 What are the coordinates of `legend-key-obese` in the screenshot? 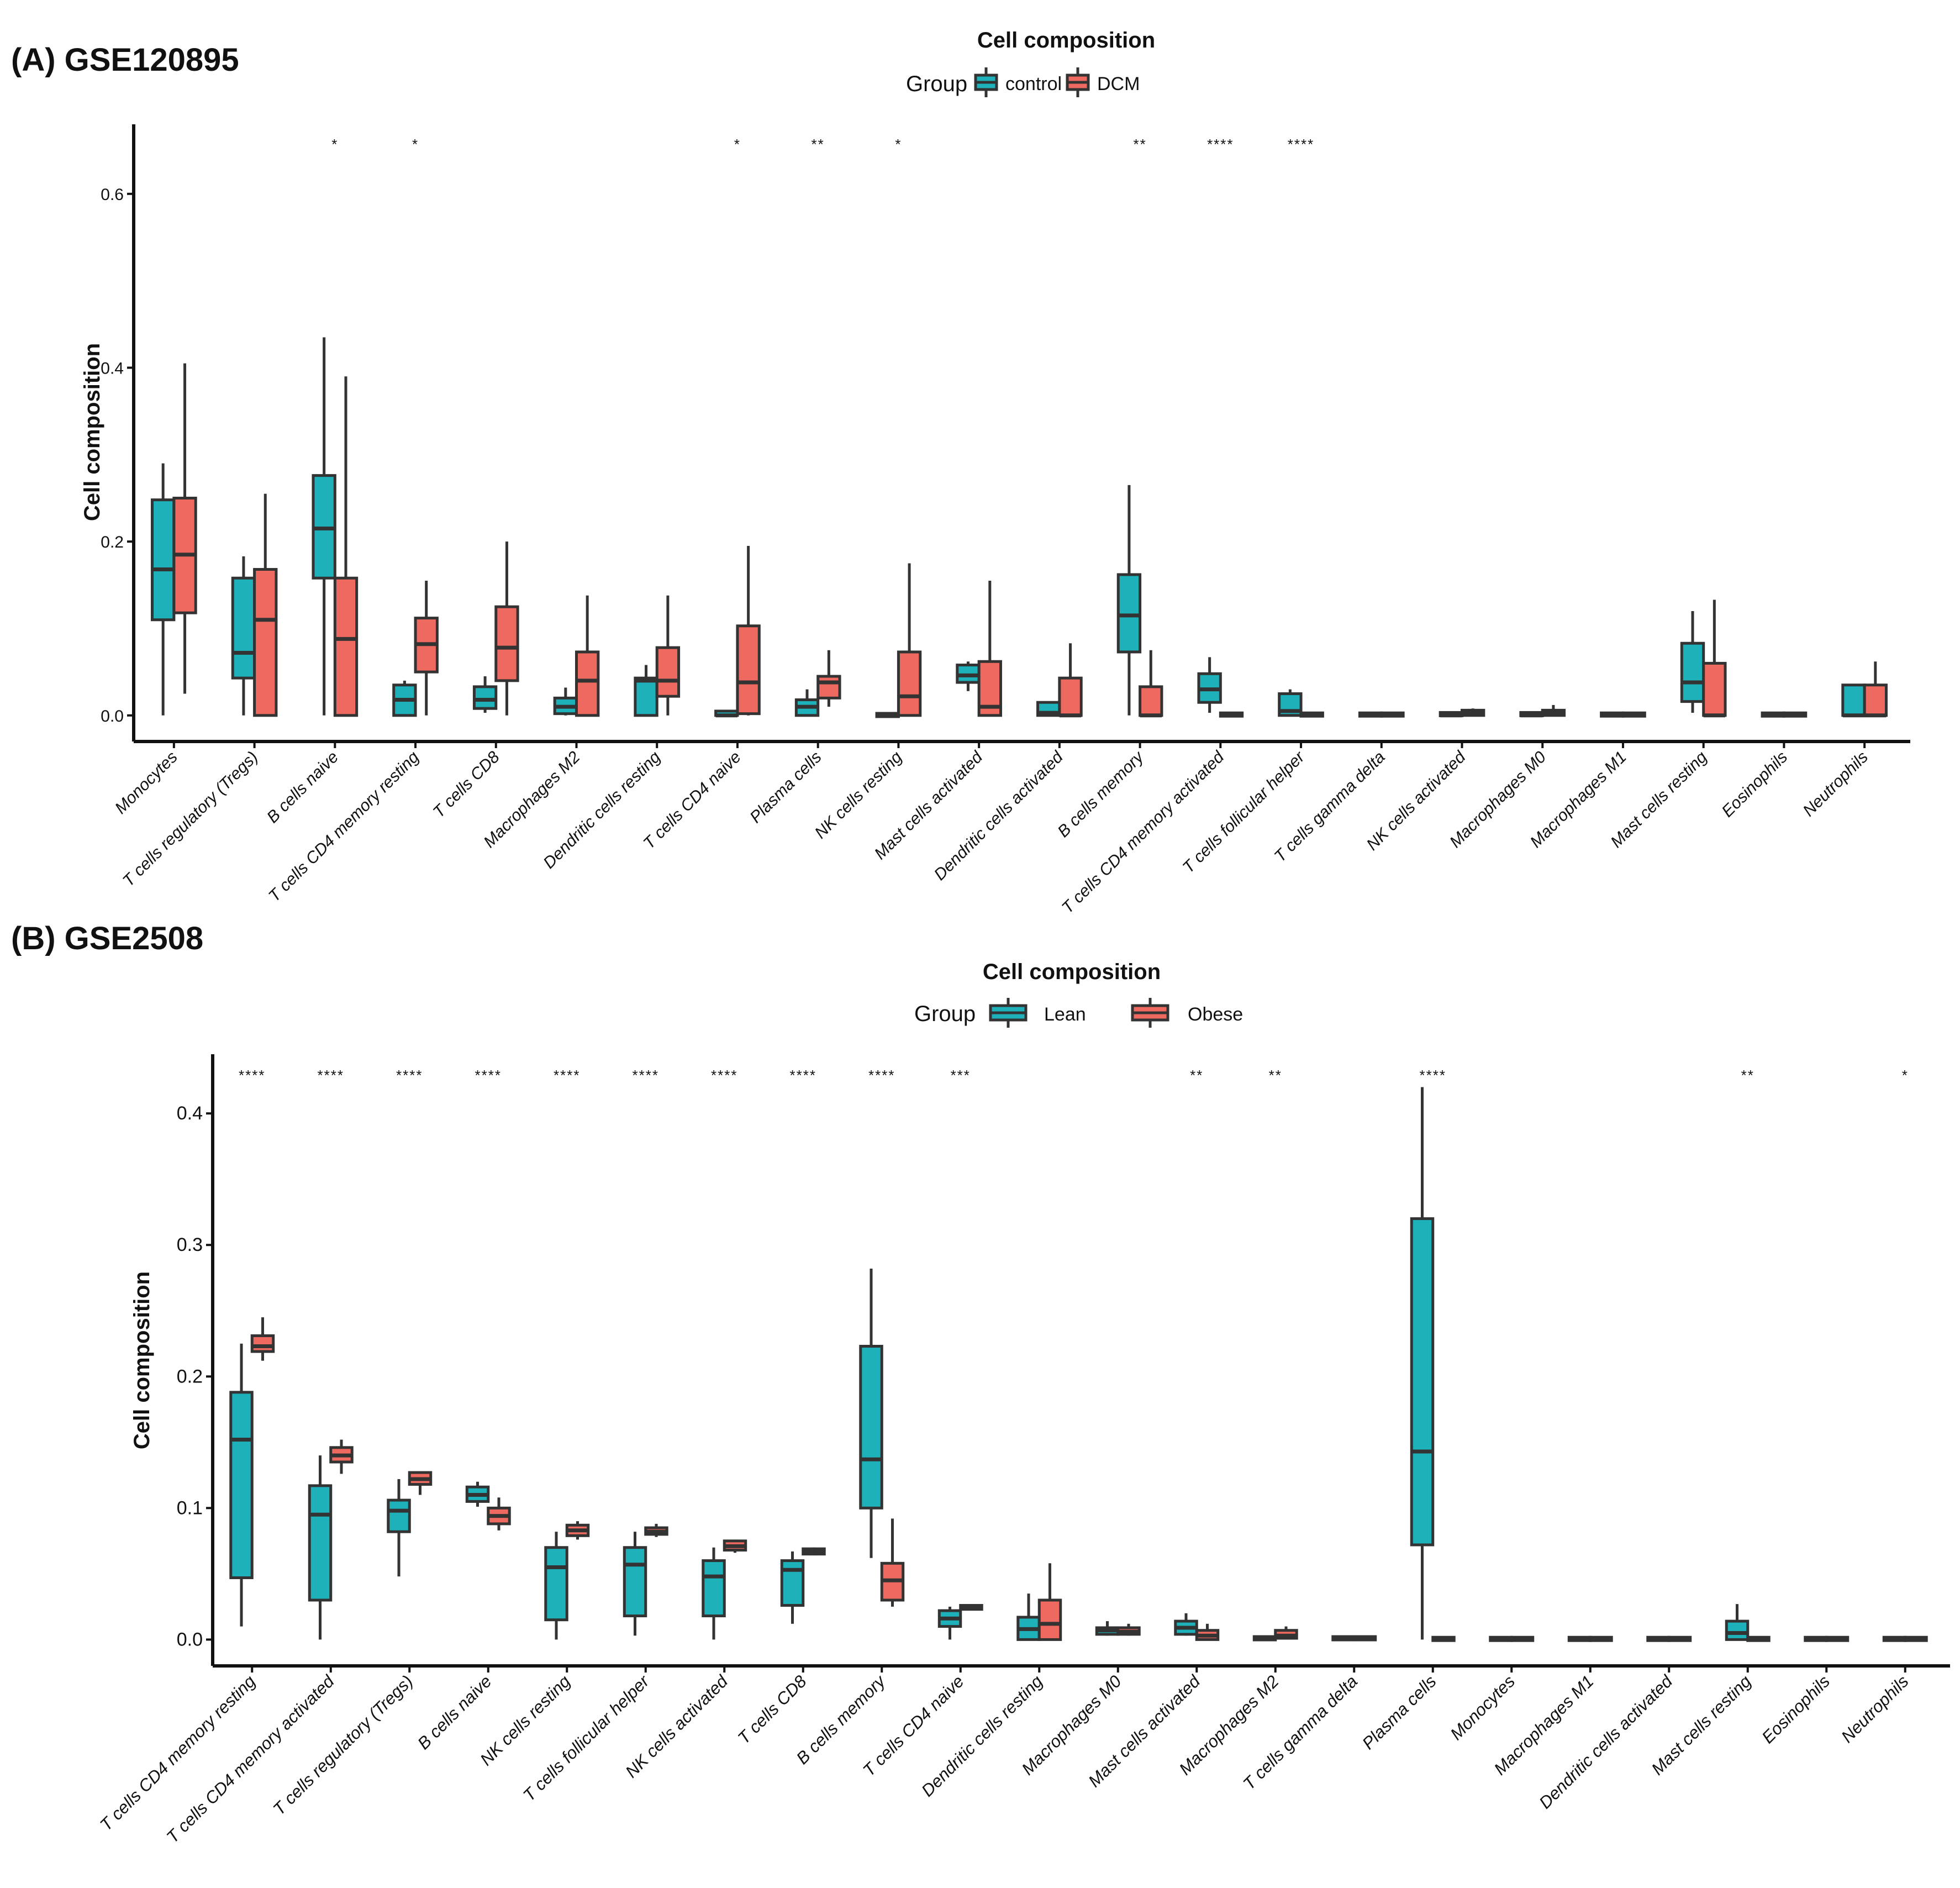 It's located at (1150, 1013).